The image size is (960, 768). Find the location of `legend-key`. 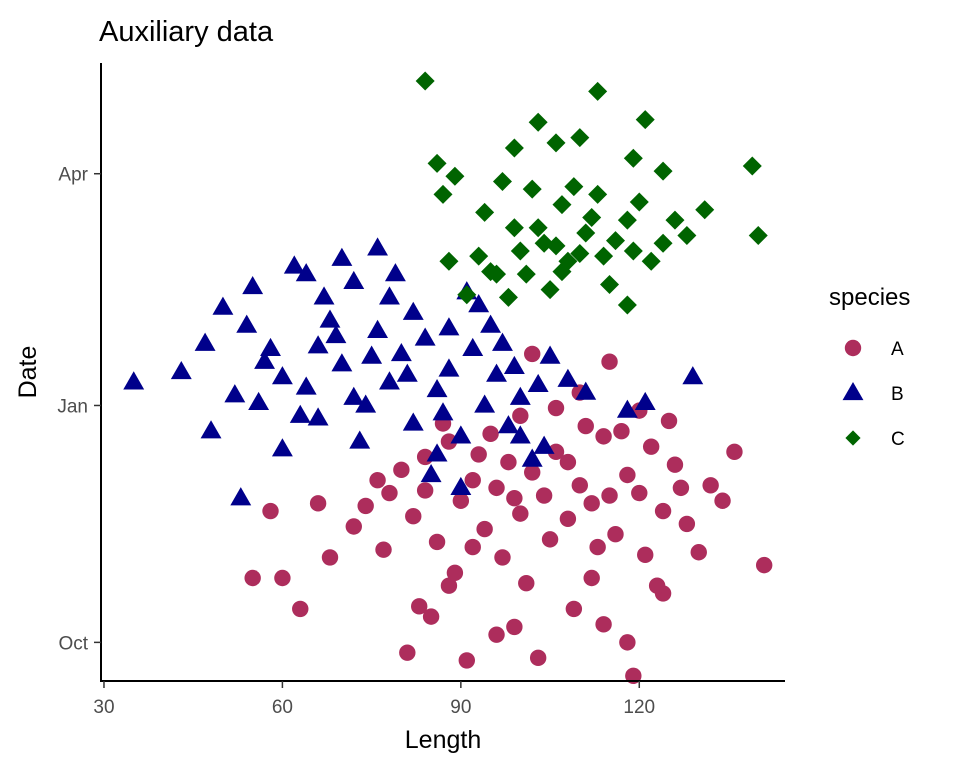

legend-key is located at coordinates (853, 391).